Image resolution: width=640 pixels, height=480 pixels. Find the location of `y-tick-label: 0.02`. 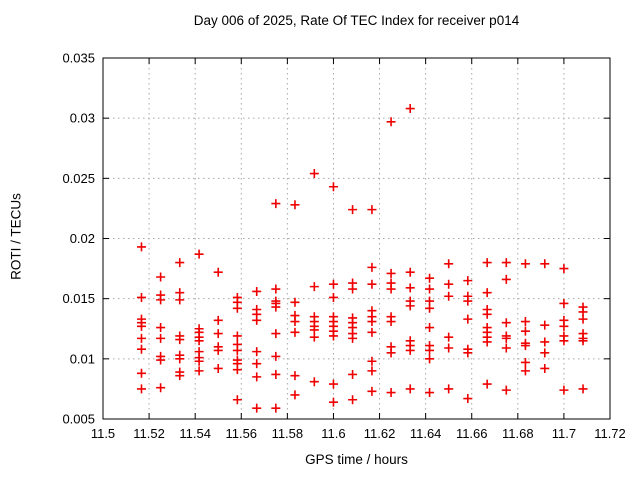

y-tick-label: 0.02 is located at coordinates (82, 238).